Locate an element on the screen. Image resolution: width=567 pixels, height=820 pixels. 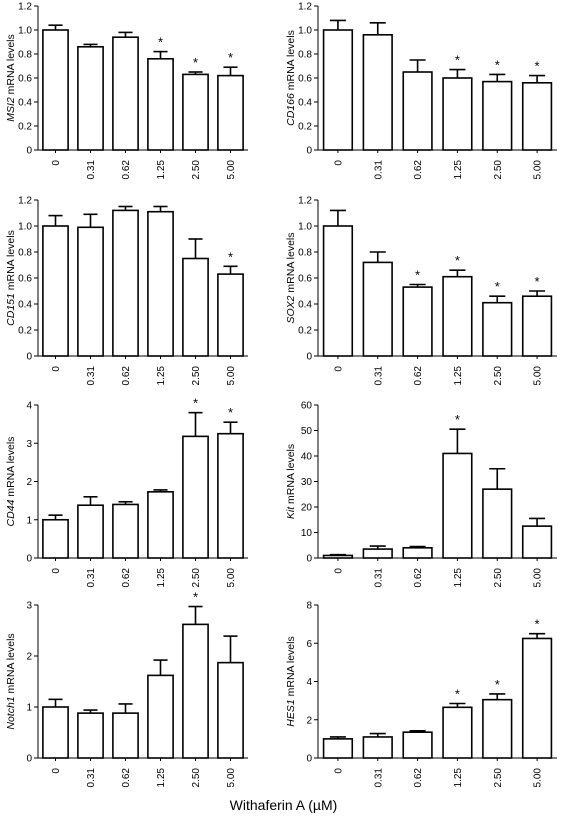
y-tick-label: 6 is located at coordinates (309, 644).